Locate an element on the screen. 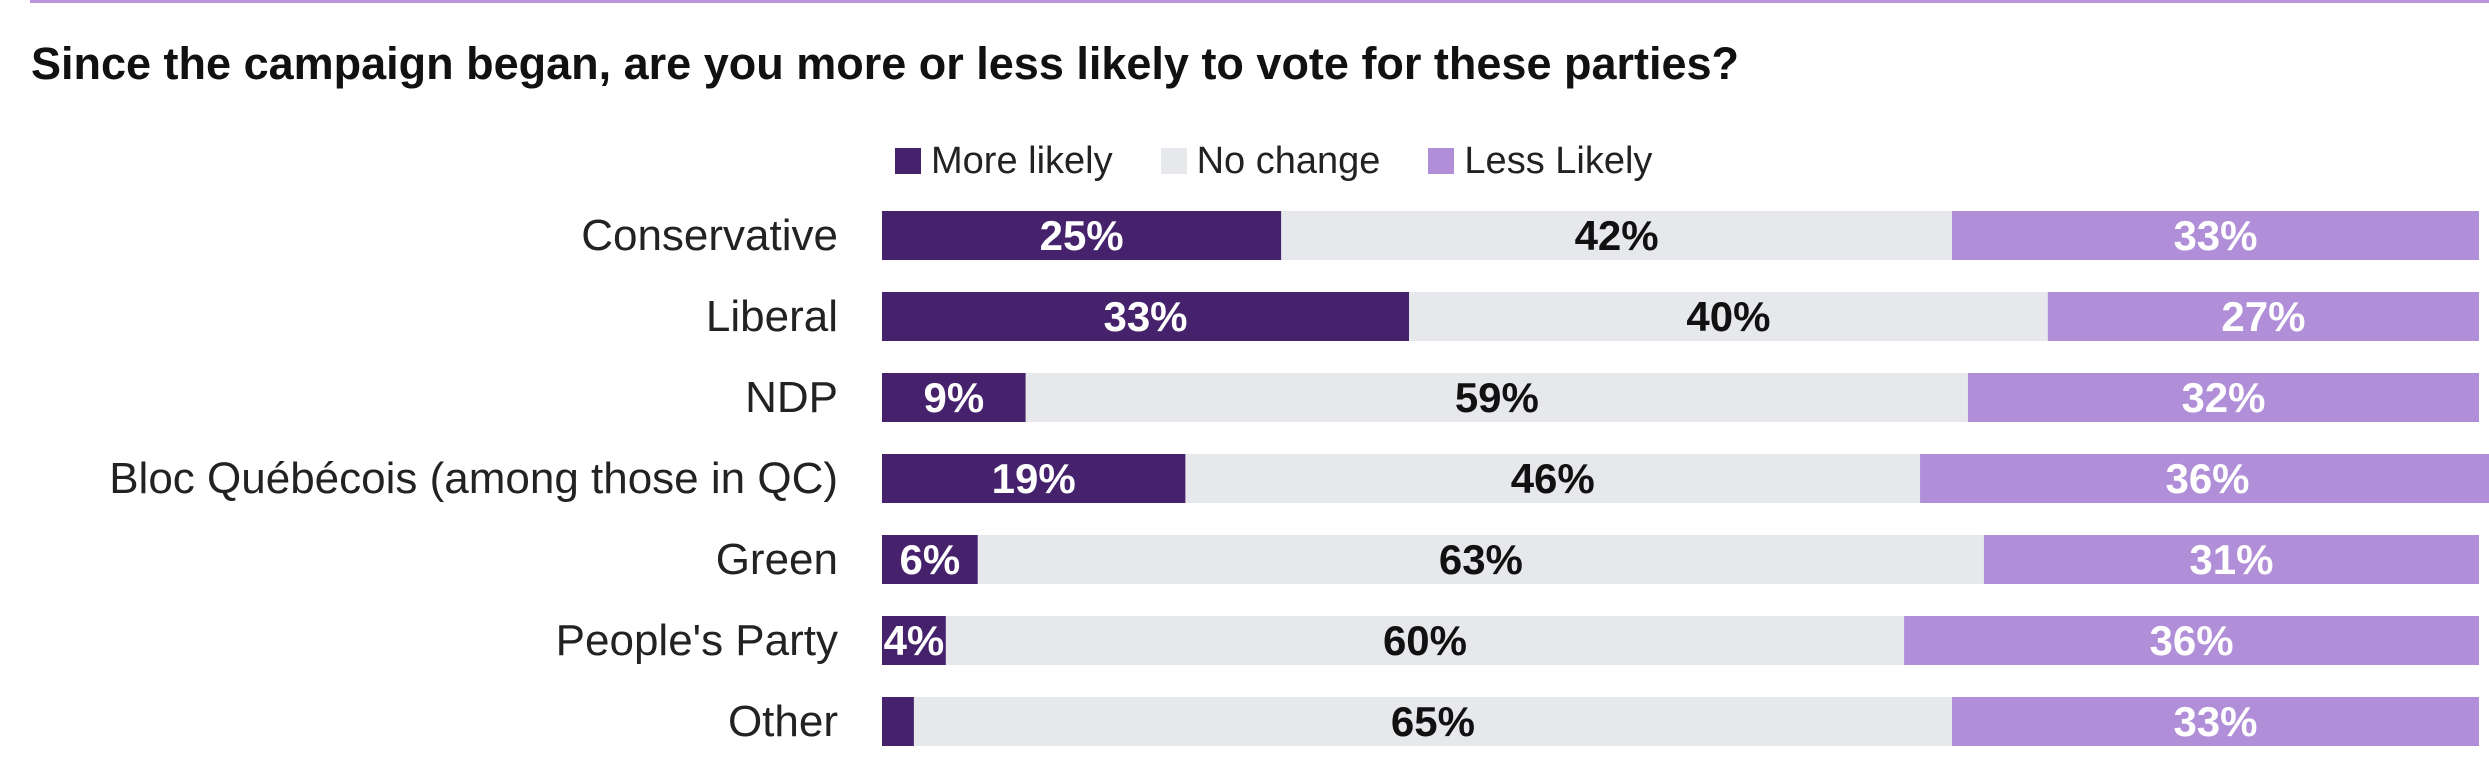 The width and height of the screenshot is (2489, 768). category-label-liberal: Liberal is located at coordinates (772, 316).